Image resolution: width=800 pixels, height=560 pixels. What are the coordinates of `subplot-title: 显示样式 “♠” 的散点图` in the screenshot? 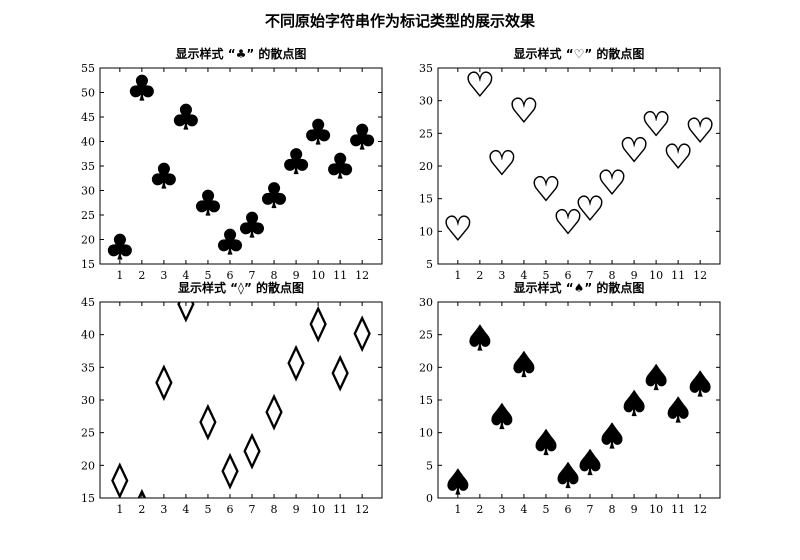 It's located at (579, 287).